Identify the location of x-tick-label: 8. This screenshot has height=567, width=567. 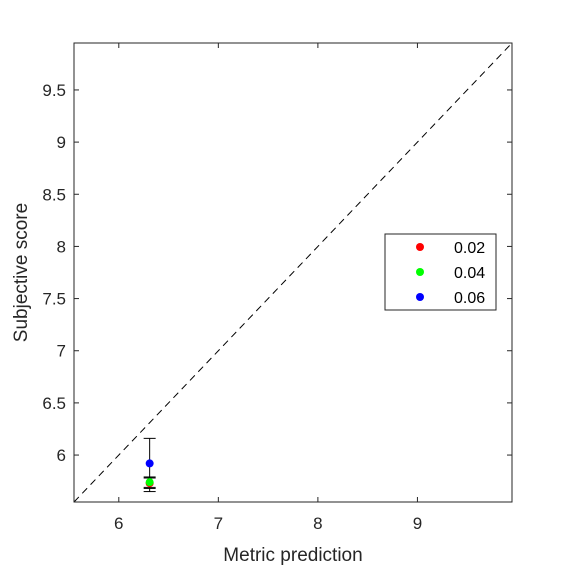
(317, 523).